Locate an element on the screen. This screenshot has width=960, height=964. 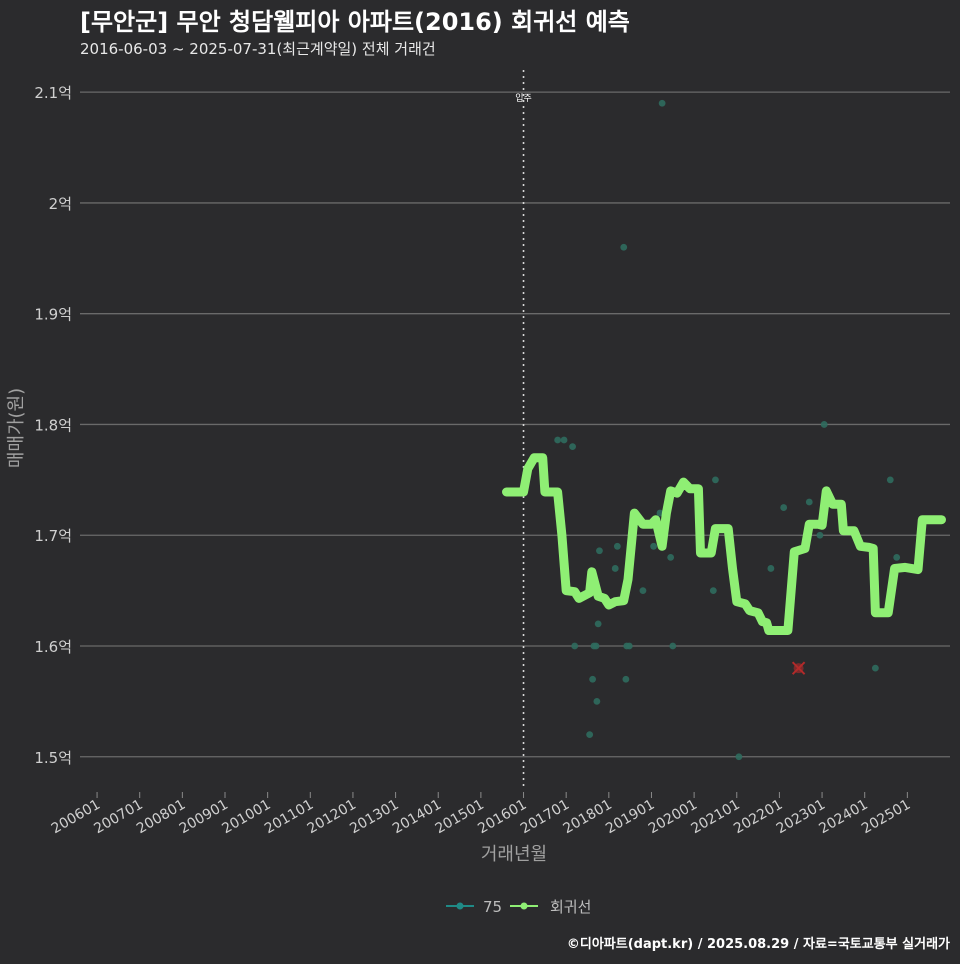
y-axis-label: 매매가(원) is located at coordinates (16, 428).